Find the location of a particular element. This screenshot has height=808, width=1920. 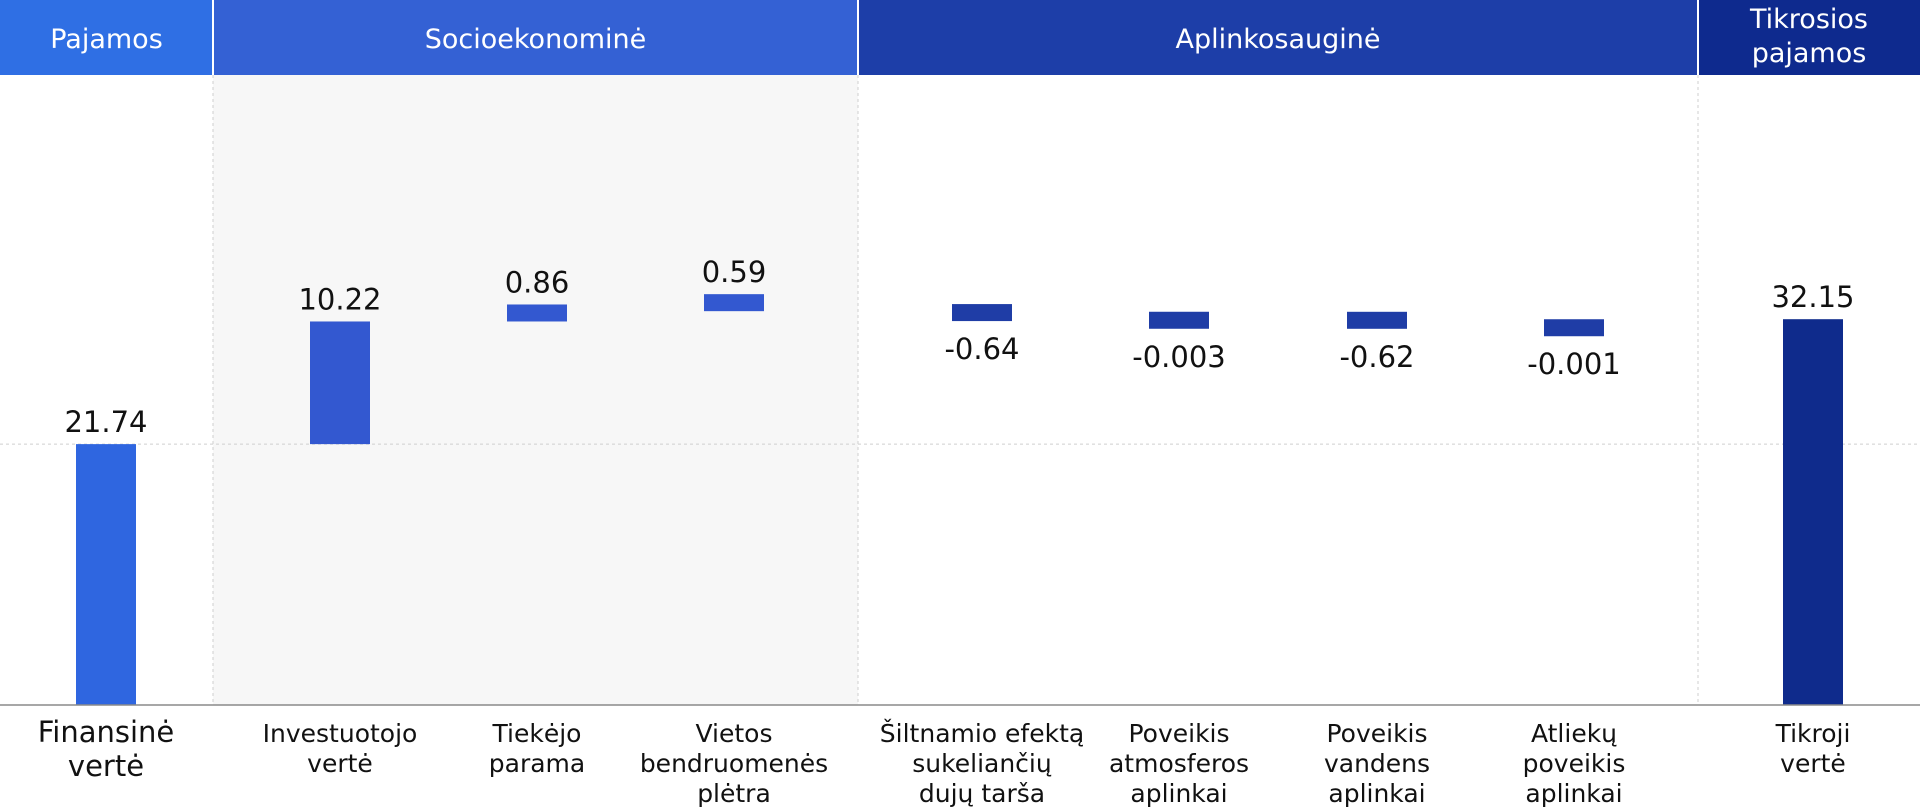

category-label: Šiltnamio efektą sukeliančių dujų tarša is located at coordinates (982, 763).